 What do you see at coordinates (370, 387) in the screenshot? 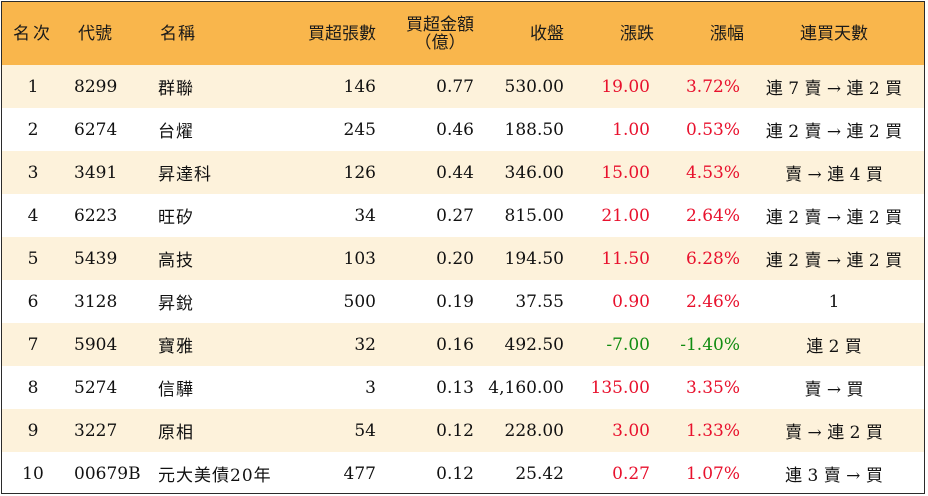
I see `cell-net-buy-lots: 3` at bounding box center [370, 387].